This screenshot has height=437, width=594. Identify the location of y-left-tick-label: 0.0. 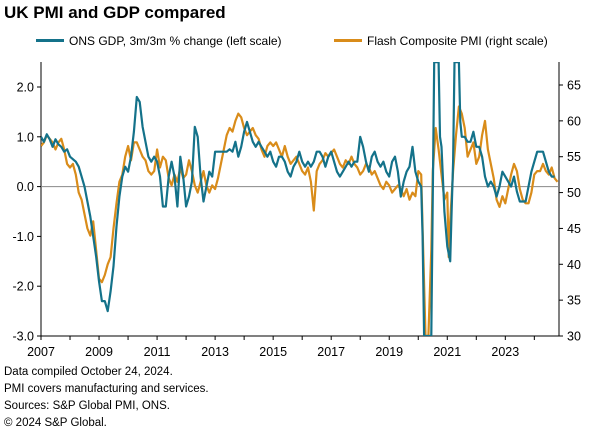
(25, 187).